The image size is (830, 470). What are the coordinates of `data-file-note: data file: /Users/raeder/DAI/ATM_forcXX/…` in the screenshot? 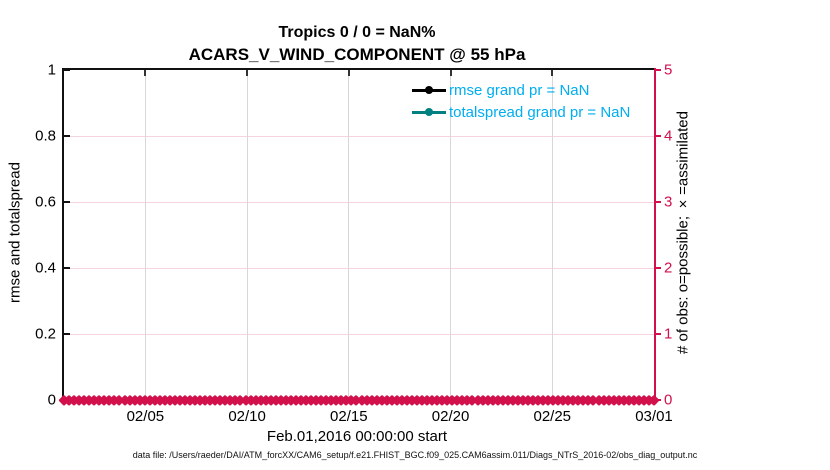 It's located at (415, 455).